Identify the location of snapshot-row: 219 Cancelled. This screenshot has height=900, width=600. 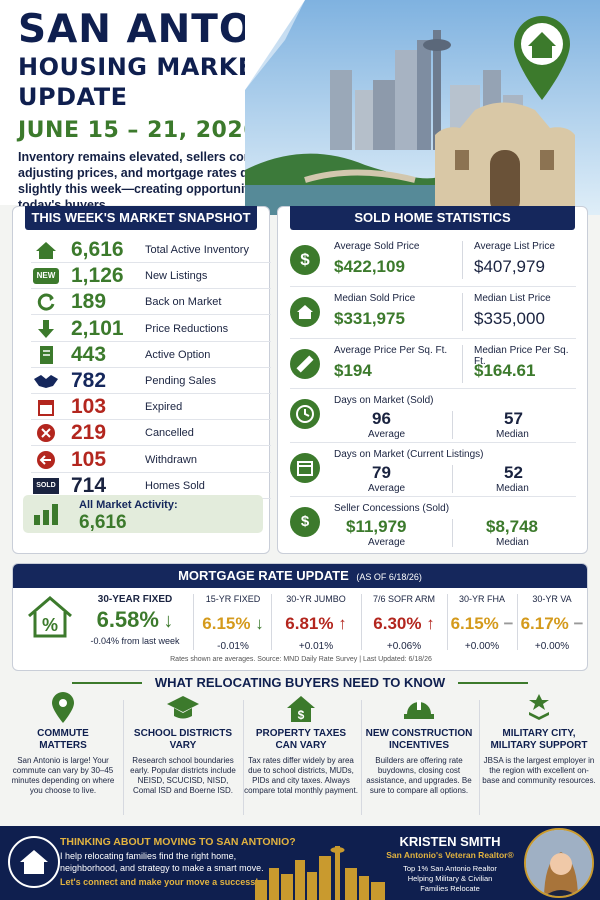
(151, 433).